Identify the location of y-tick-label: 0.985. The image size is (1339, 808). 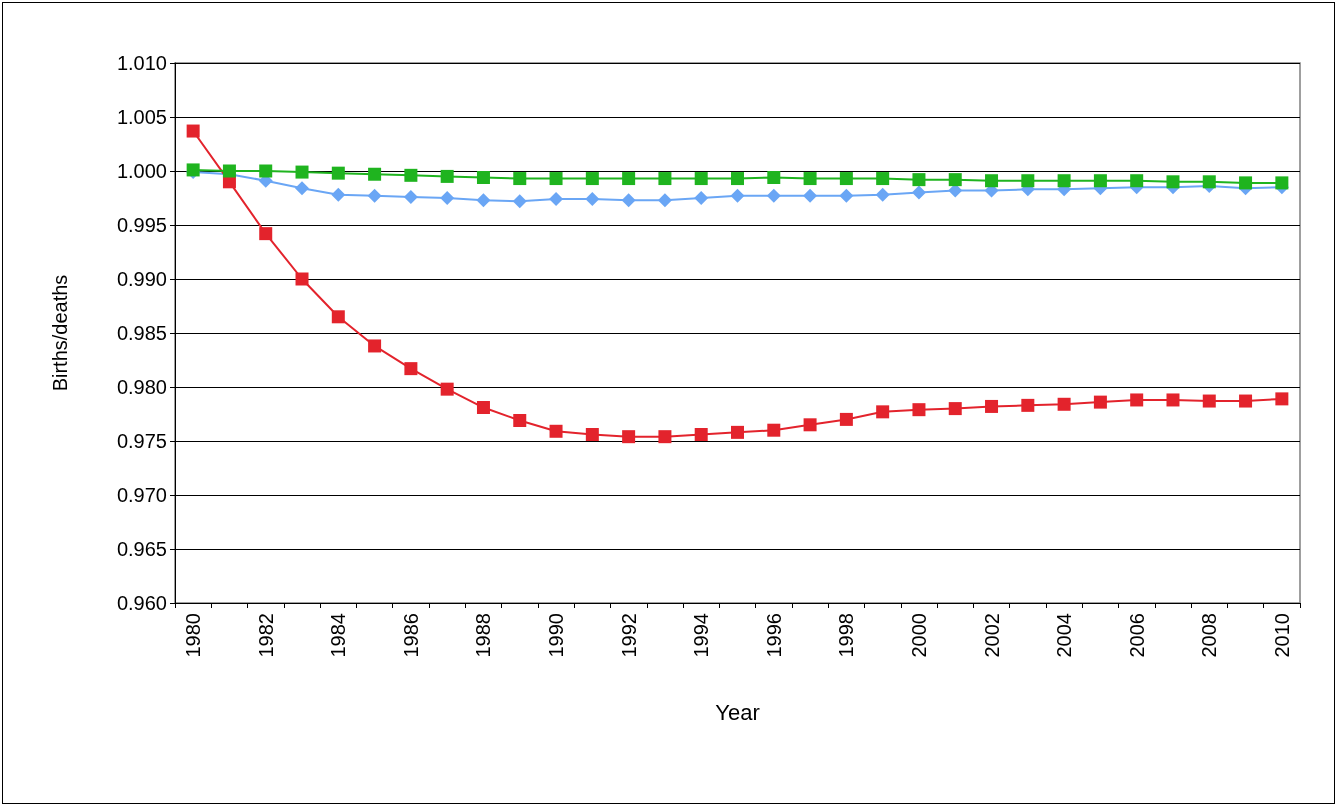
(141, 333).